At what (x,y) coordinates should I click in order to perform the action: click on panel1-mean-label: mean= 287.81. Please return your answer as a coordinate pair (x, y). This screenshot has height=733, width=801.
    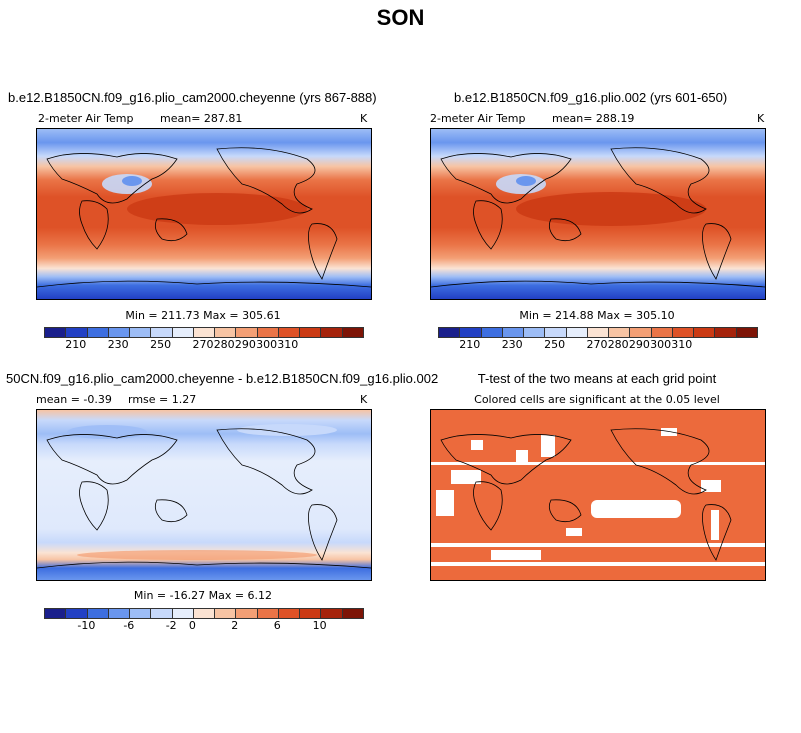
    Looking at the image, I should click on (201, 118).